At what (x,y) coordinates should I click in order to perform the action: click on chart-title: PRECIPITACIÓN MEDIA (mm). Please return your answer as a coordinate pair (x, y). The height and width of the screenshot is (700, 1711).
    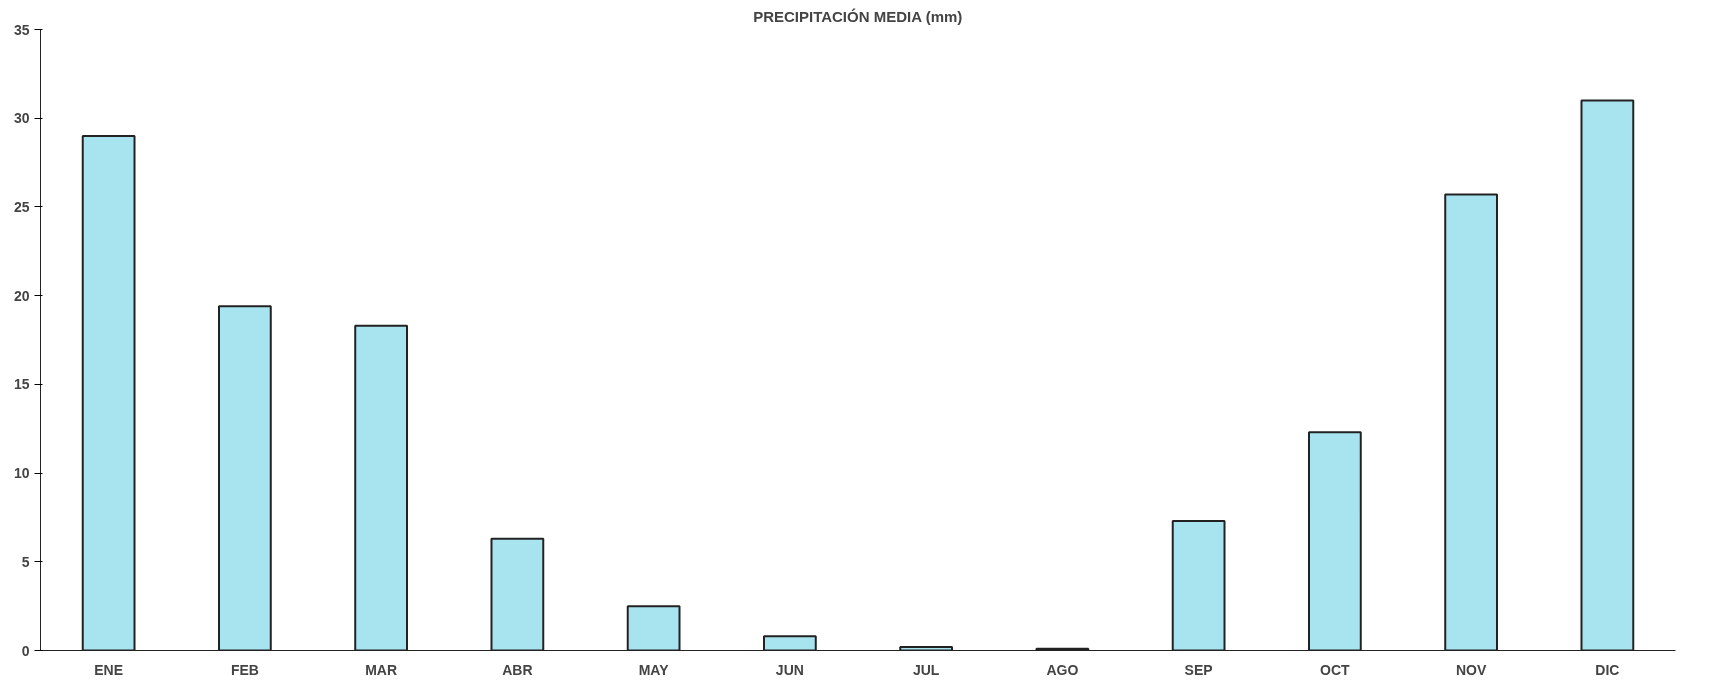
    Looking at the image, I should click on (858, 16).